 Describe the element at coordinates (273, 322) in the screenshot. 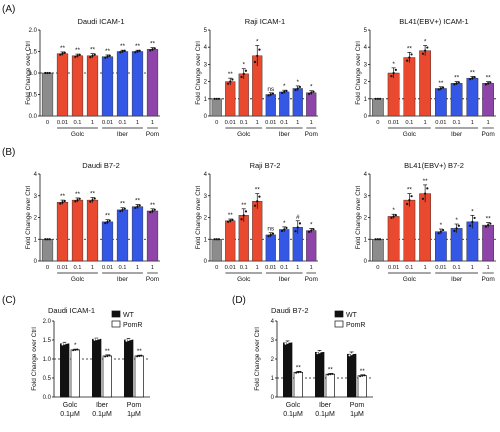

I see `y-tick-label: 4` at that location.